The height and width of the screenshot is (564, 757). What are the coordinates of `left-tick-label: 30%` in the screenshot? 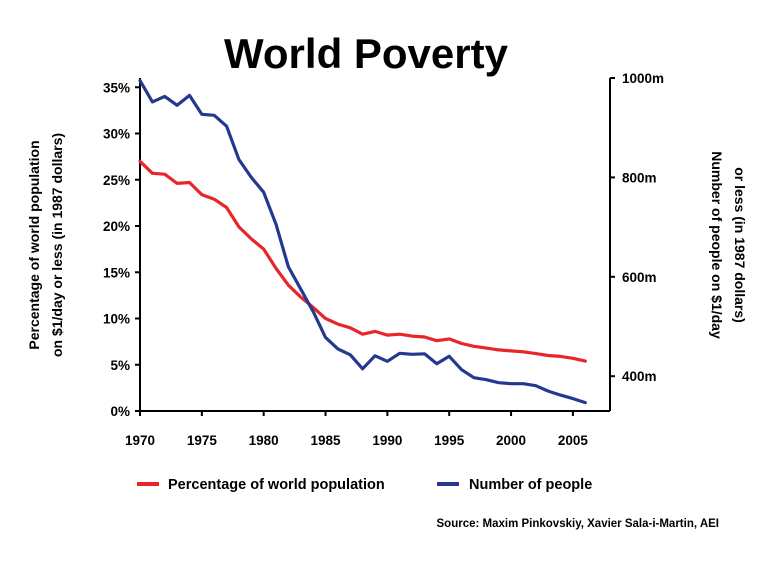 It's located at (116, 134).